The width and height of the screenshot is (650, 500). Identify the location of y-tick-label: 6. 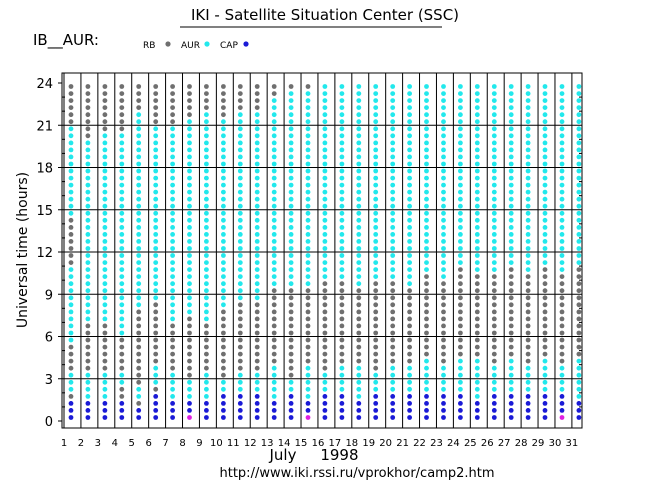
(49, 338).